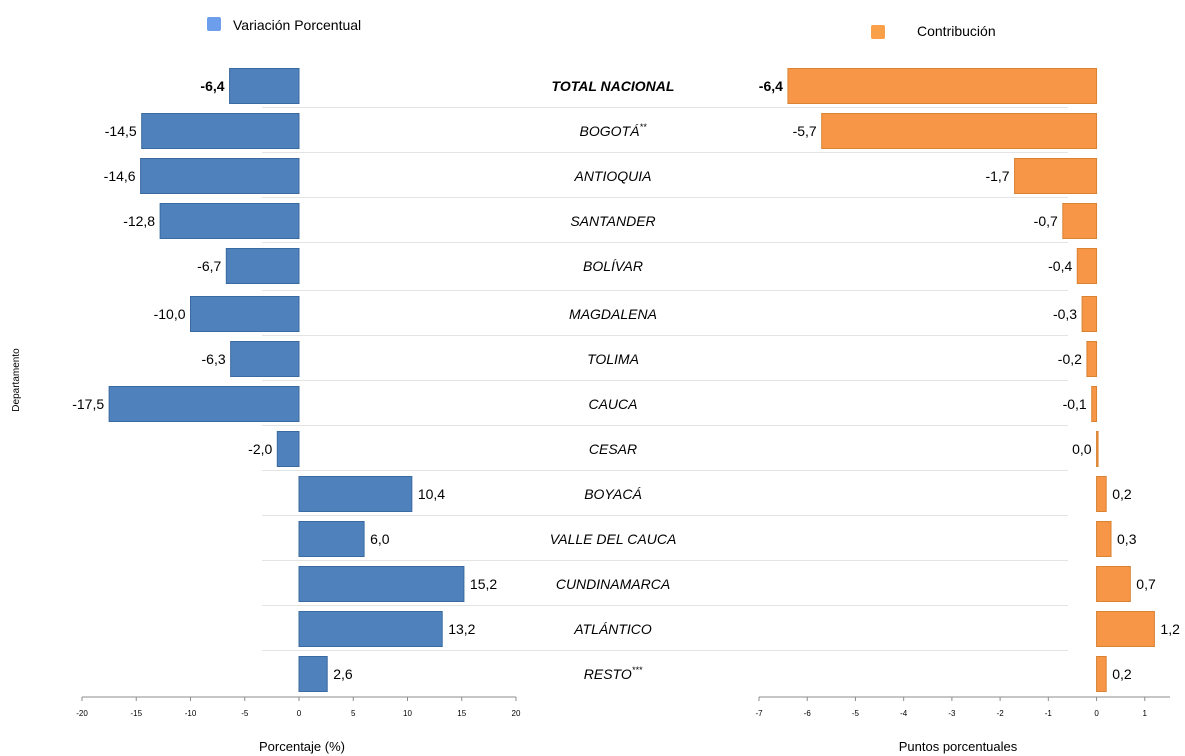 This screenshot has height=756, width=1185. I want to click on contribucion-value-label: -0,2, so click(1070, 359).